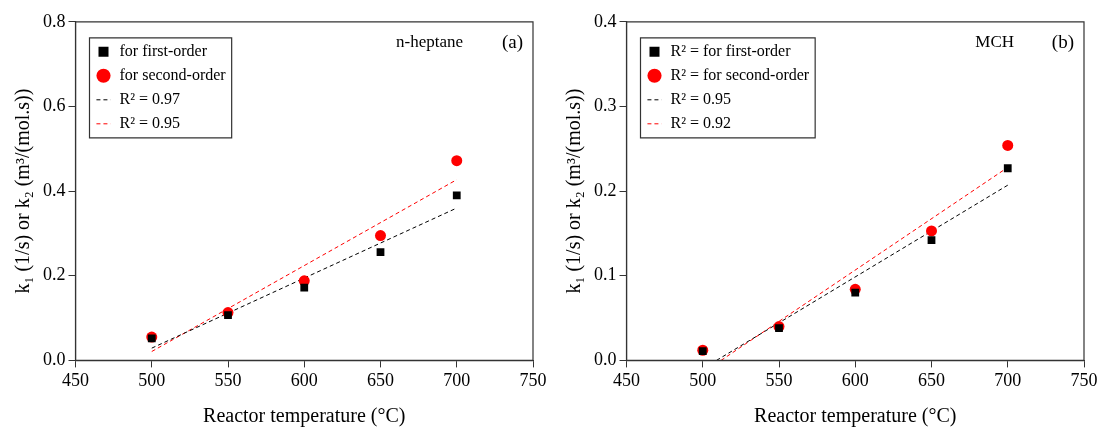 This screenshot has height=441, width=1112. What do you see at coordinates (700, 122) in the screenshot?
I see `legend-label: R² = 0.92` at bounding box center [700, 122].